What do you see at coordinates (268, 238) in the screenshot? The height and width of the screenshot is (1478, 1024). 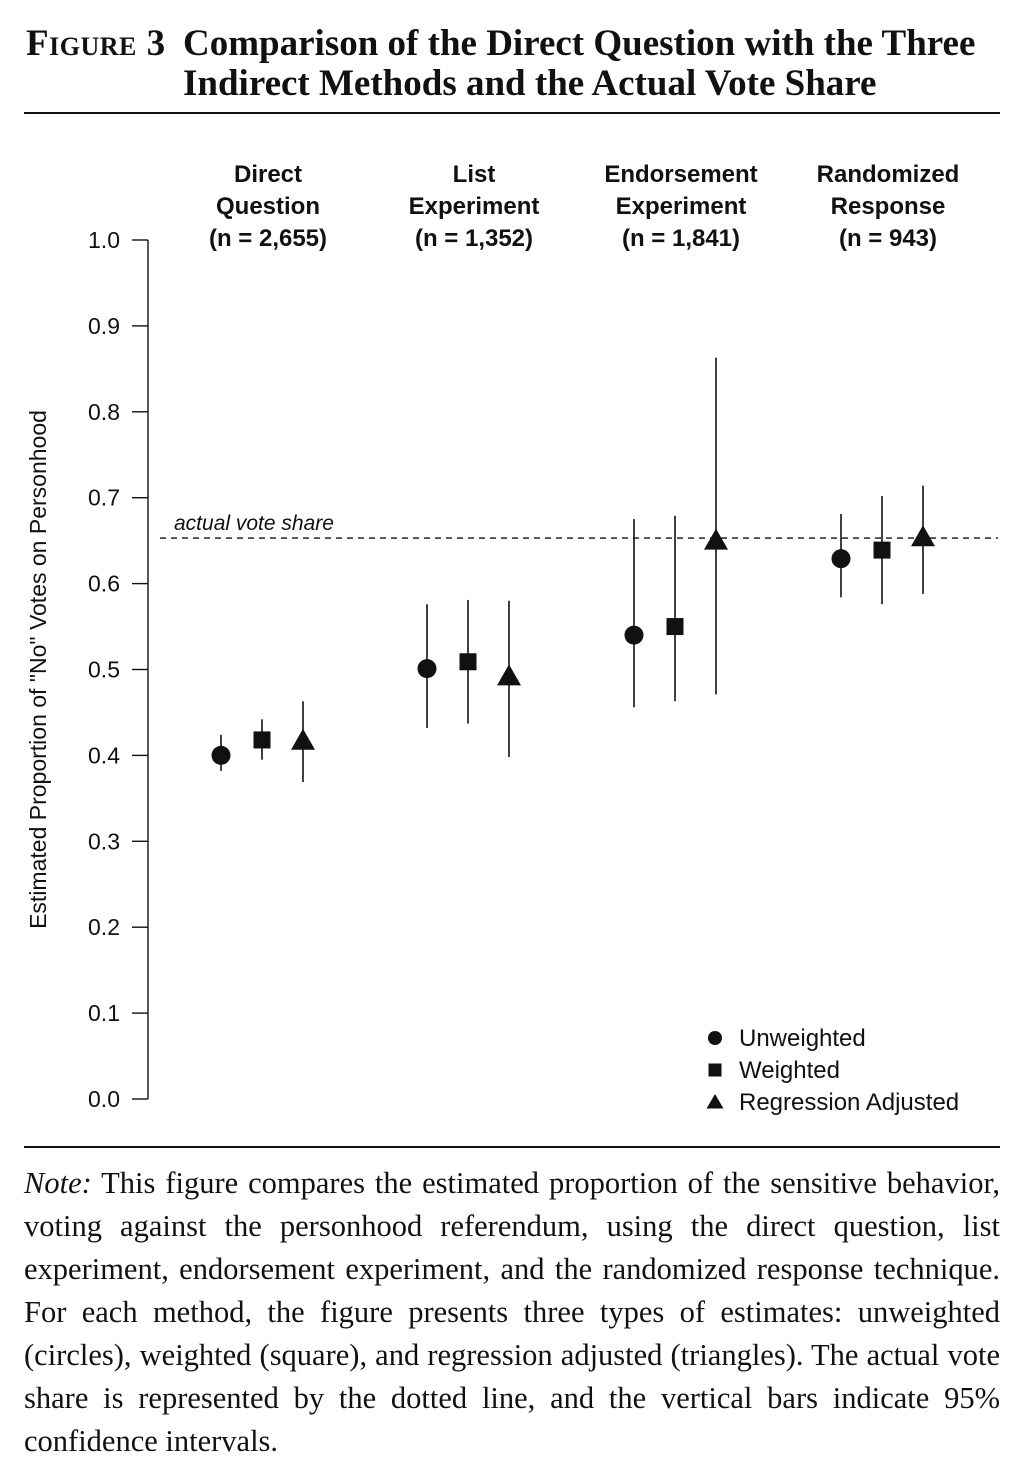 I see `group-label: (n = 2,655)` at bounding box center [268, 238].